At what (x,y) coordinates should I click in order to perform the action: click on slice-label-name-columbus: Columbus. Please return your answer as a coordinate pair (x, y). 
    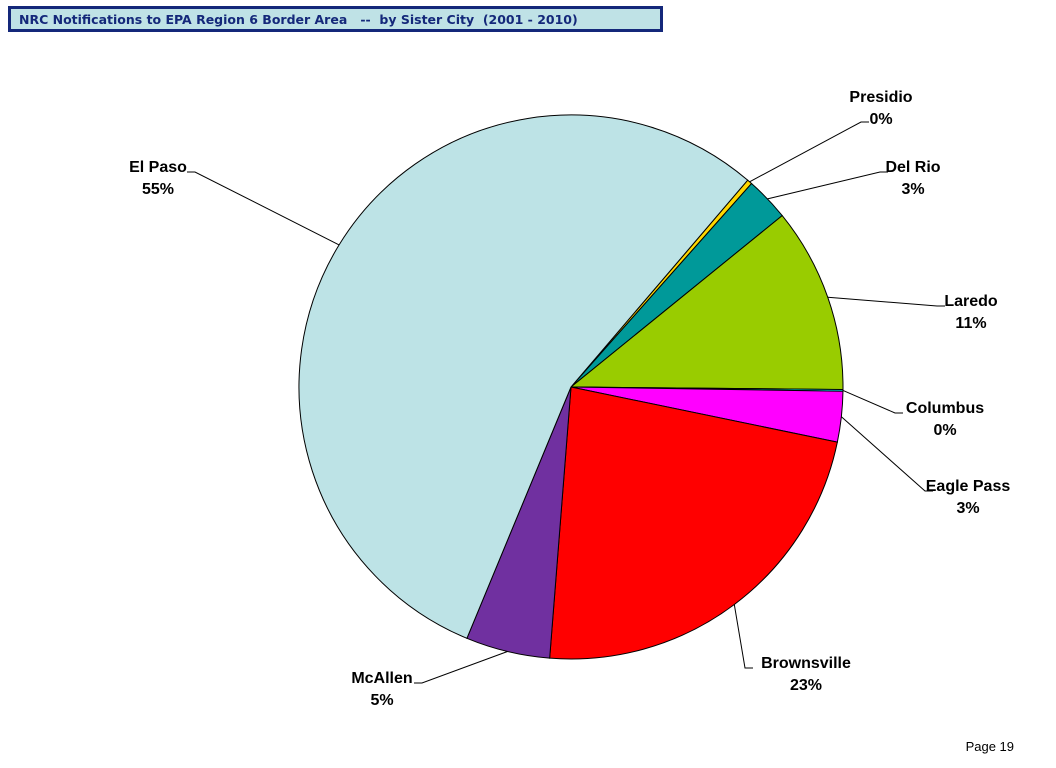
    Looking at the image, I should click on (945, 408).